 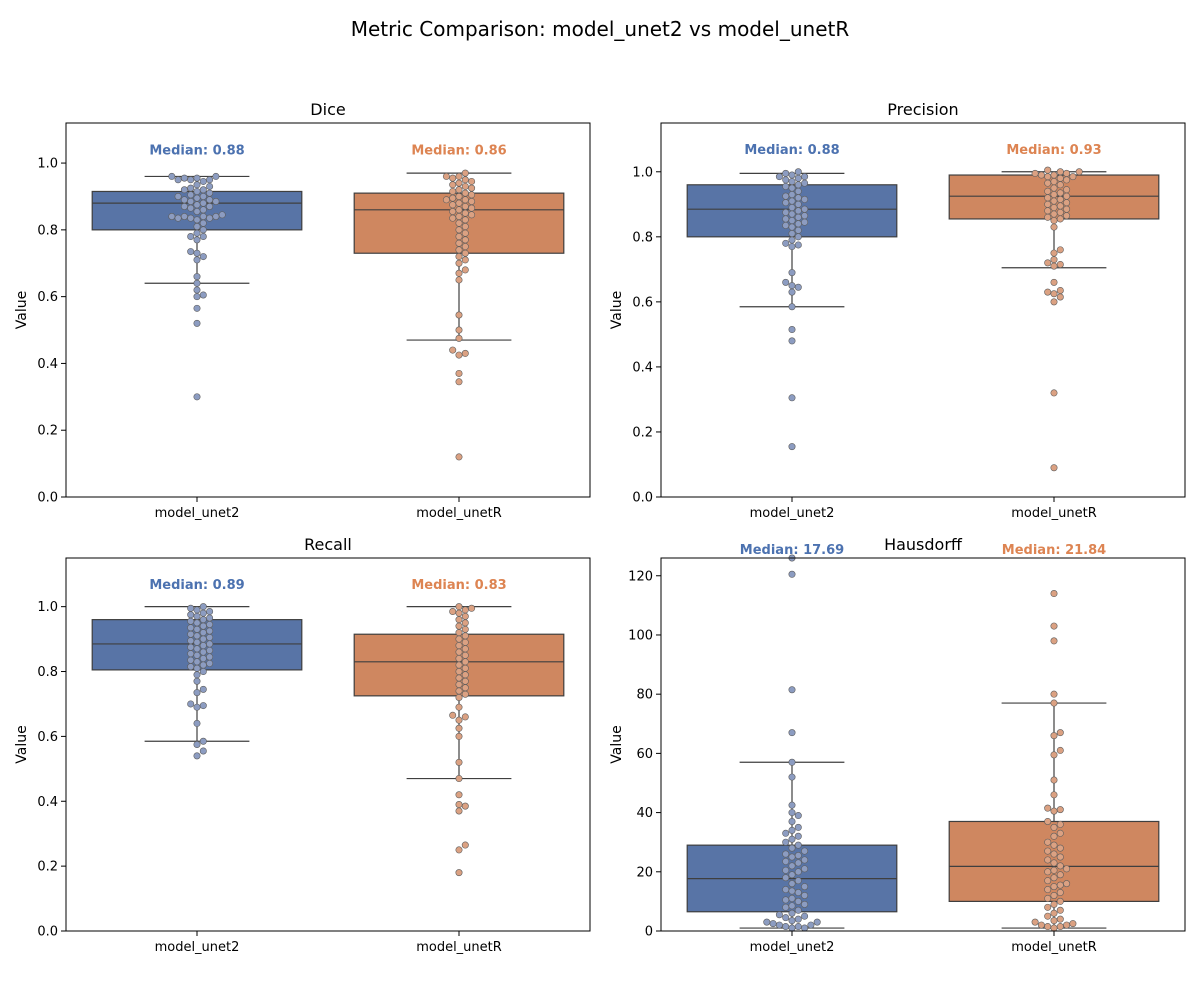 I want to click on median-annotation: Median: 0.88, so click(x=791, y=150).